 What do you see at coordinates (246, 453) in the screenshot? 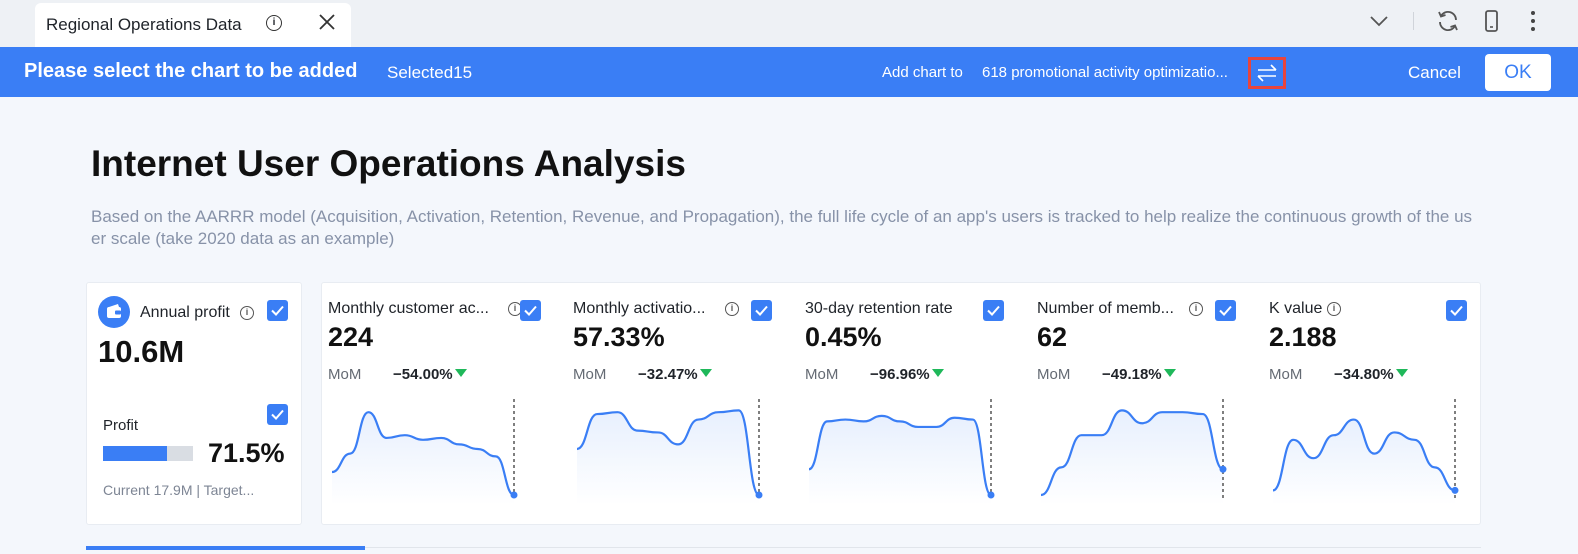
I see `profit-percent: 71.5%` at bounding box center [246, 453].